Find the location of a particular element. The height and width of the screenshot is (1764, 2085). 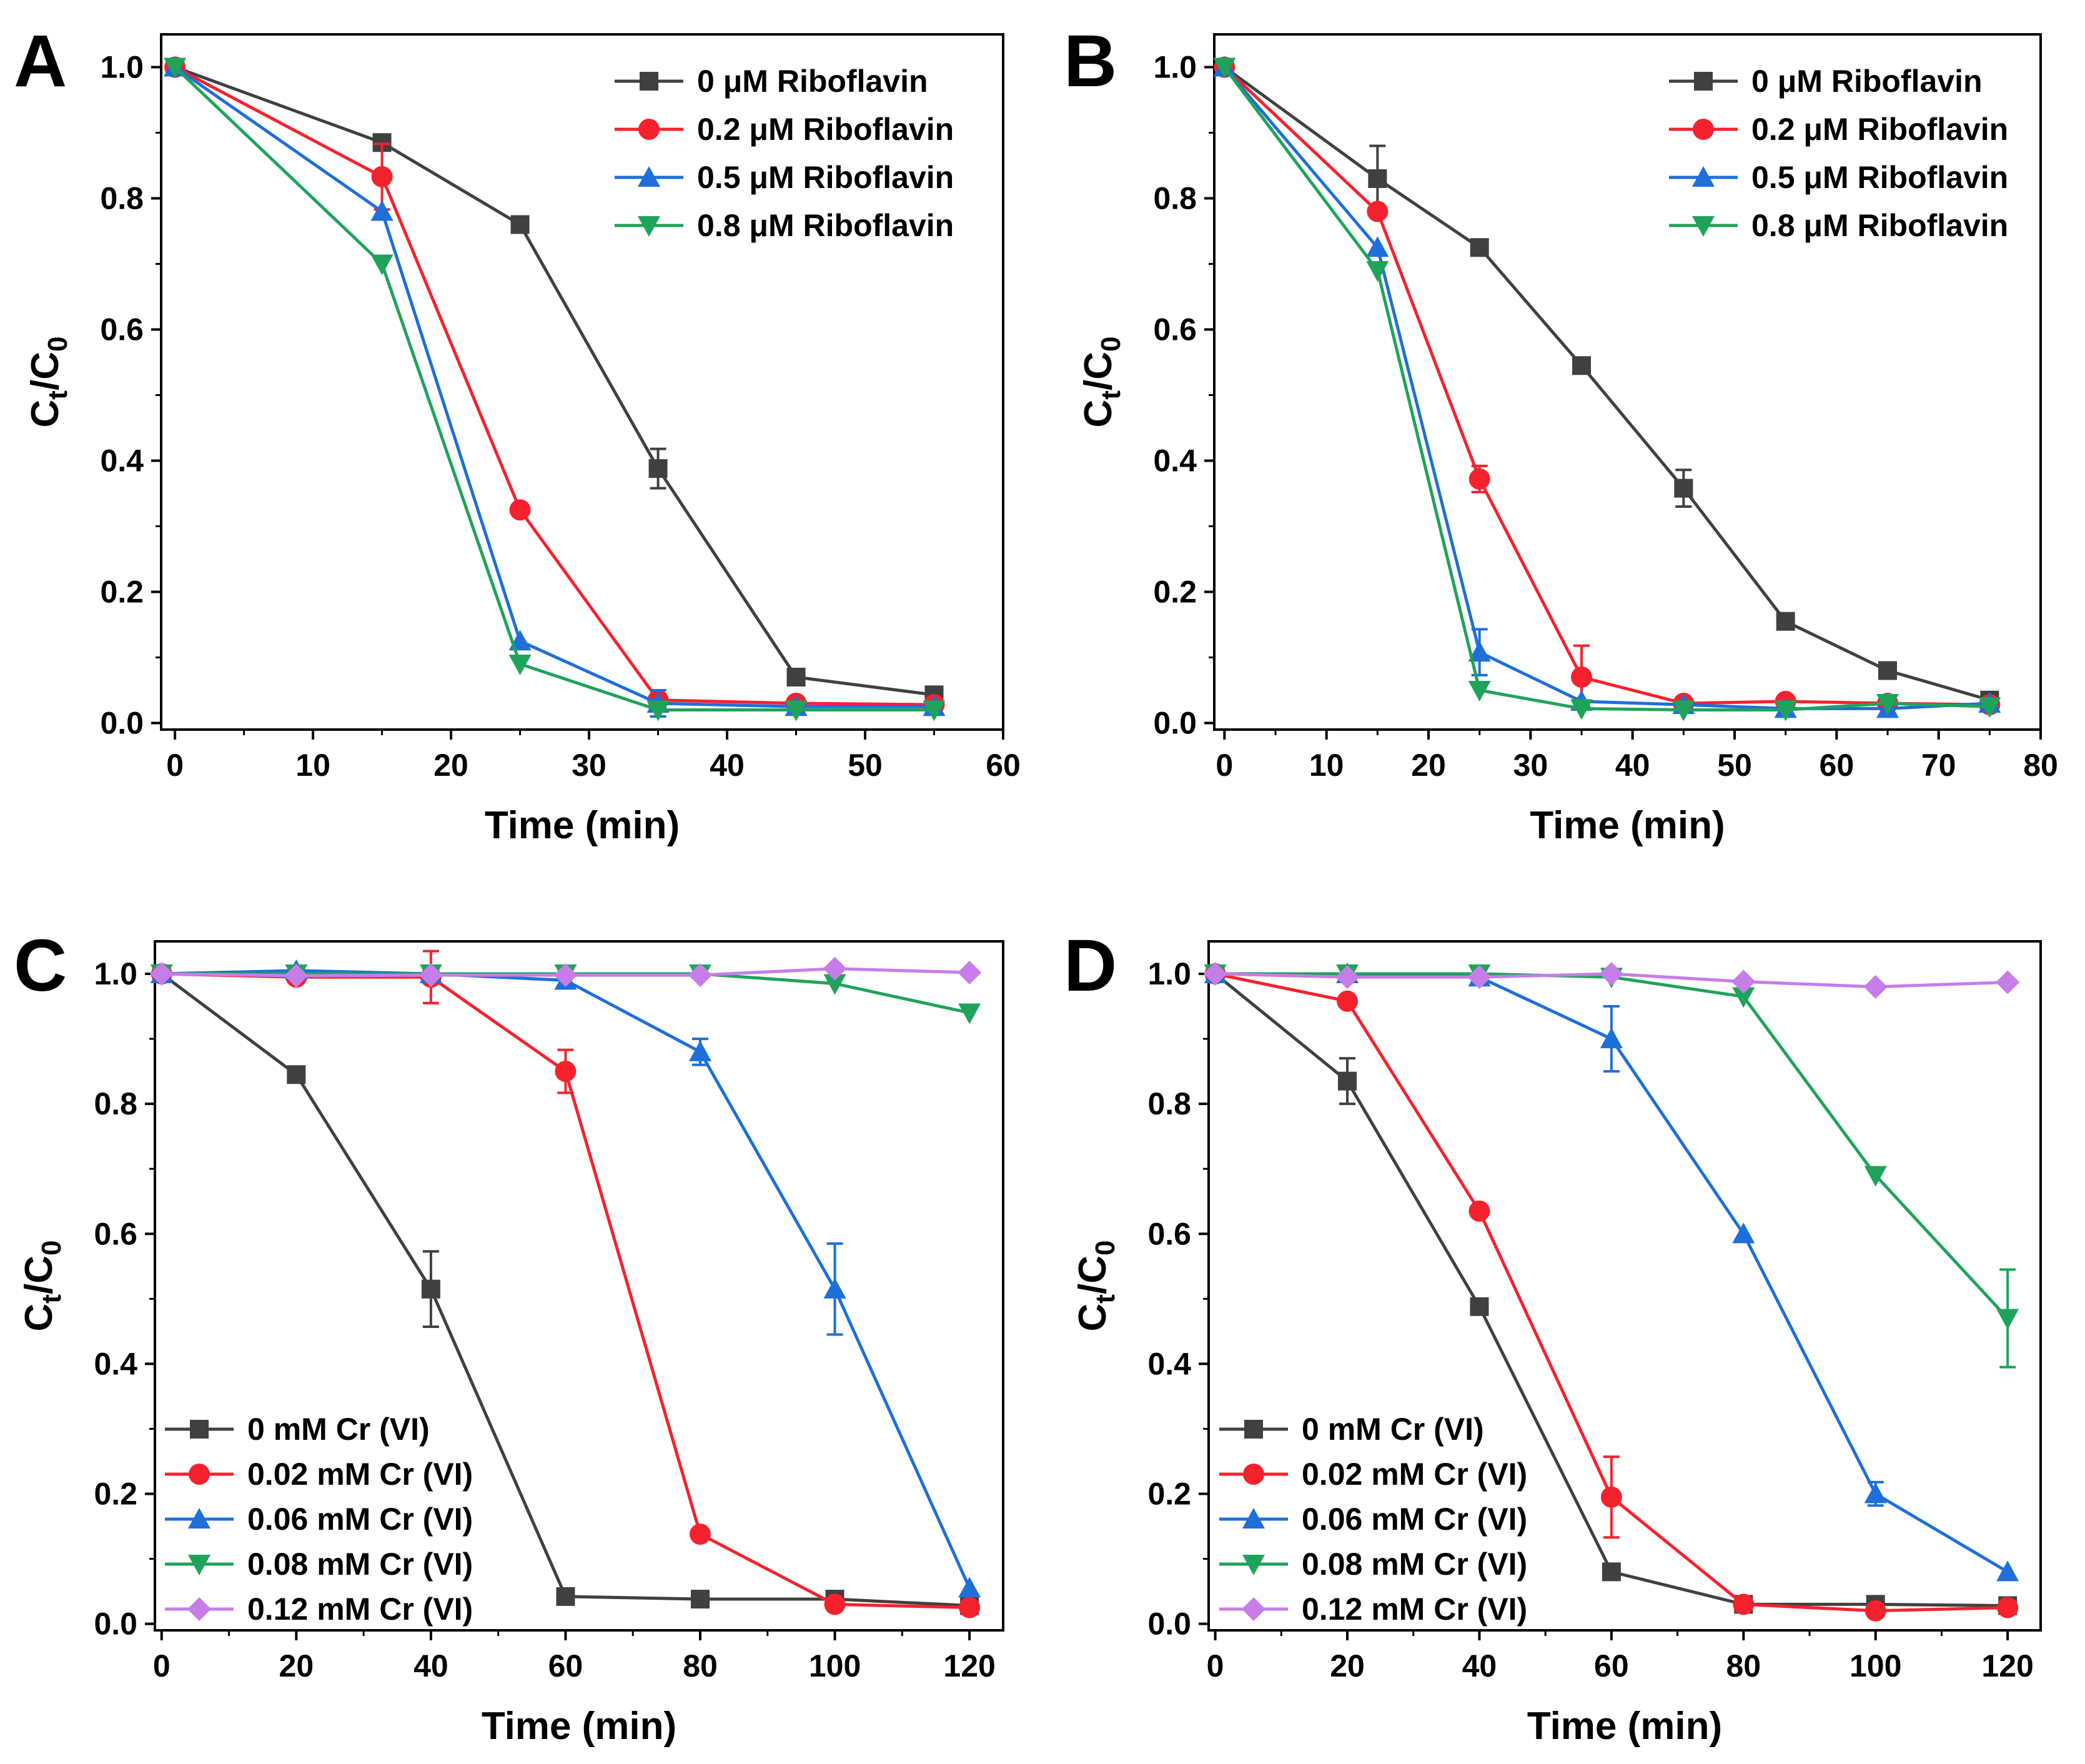

legend-item: 0.08 mM Cr (VI) is located at coordinates (1373, 1564).